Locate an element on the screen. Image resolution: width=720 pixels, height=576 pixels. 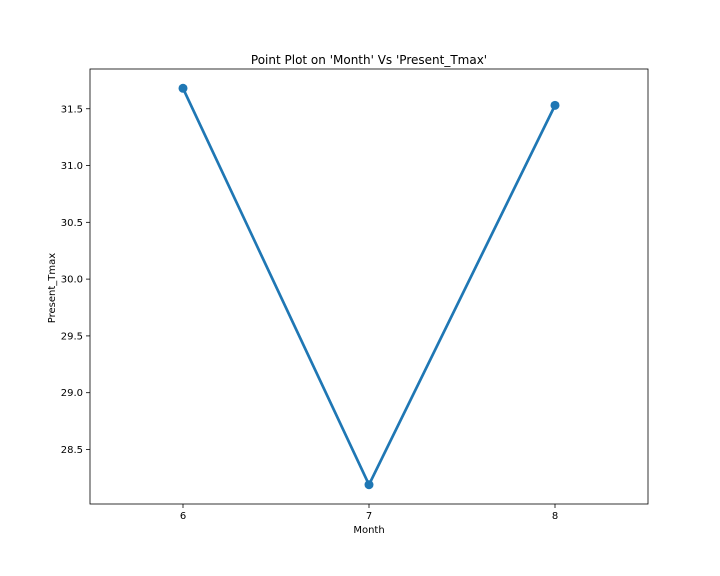
x-tick-label: 8 is located at coordinates (555, 516).